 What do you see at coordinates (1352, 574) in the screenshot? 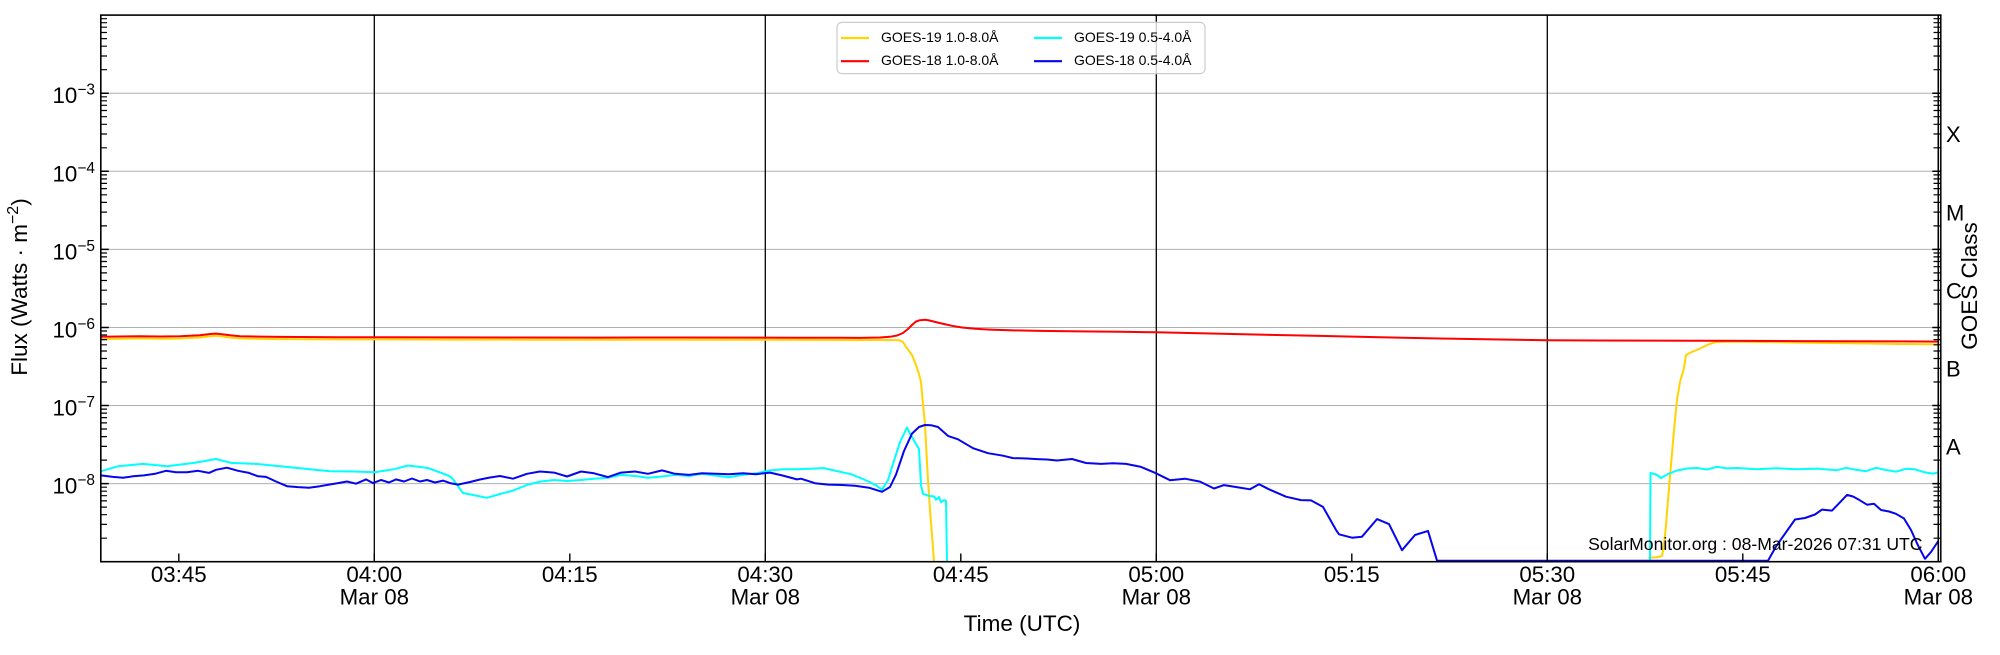
I see `svg-text: 05:15` at bounding box center [1352, 574].